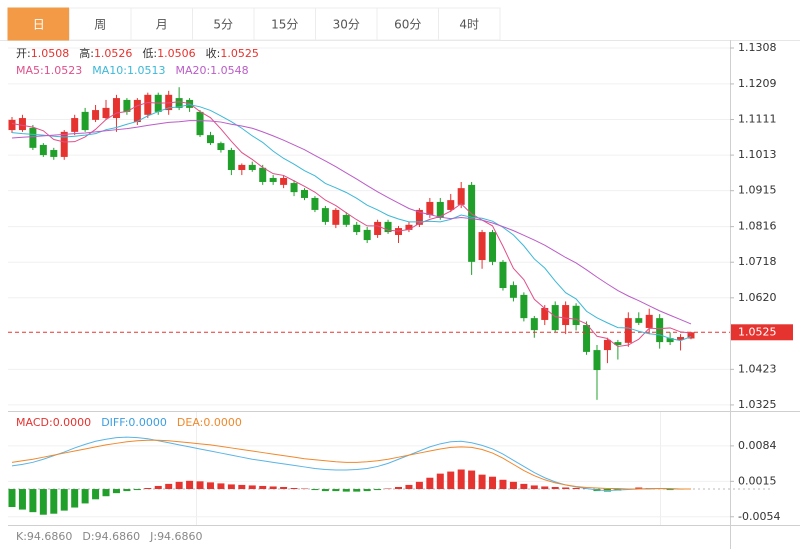 This screenshot has width=800, height=549. Describe the element at coordinates (757, 261) in the screenshot. I see `y-tick-label: 1.0718` at that location.